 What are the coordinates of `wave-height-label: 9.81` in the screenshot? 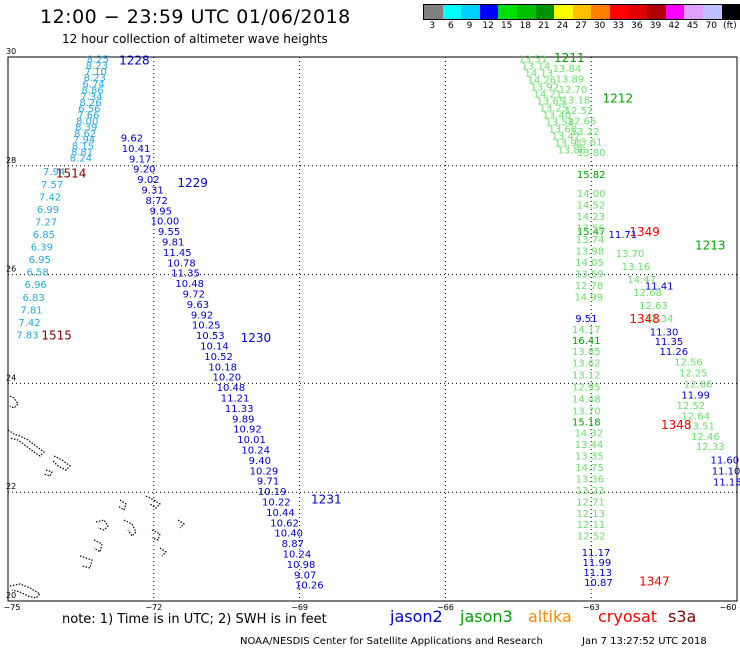 It's located at (173, 243).